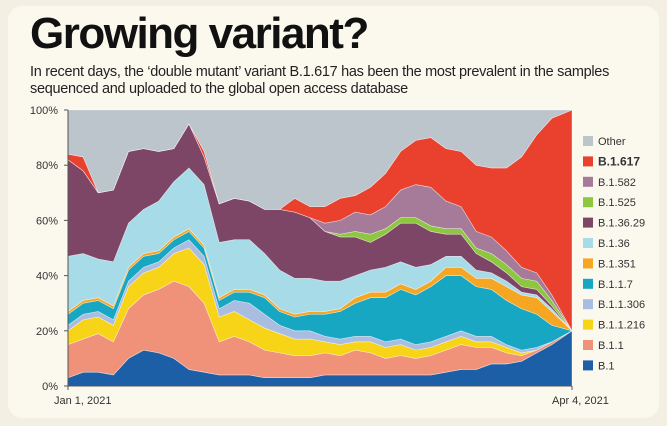 This screenshot has height=426, width=667. What do you see at coordinates (47, 277) in the screenshot?
I see `y-tick-label: 40%` at bounding box center [47, 277].